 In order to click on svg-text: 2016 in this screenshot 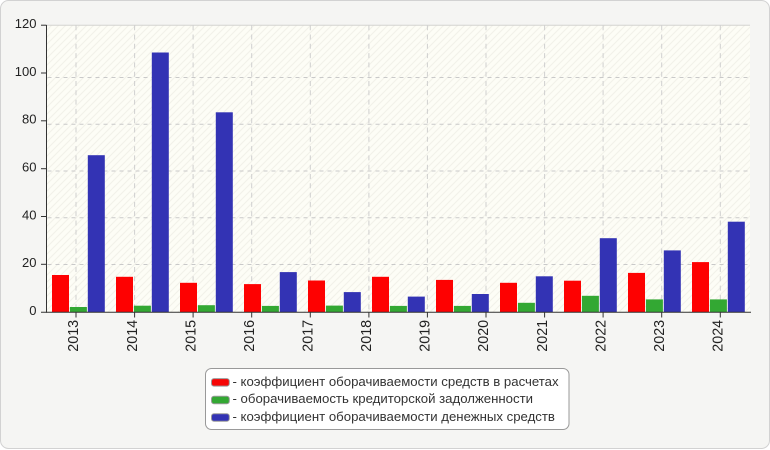, I will do `click(250, 336)`.